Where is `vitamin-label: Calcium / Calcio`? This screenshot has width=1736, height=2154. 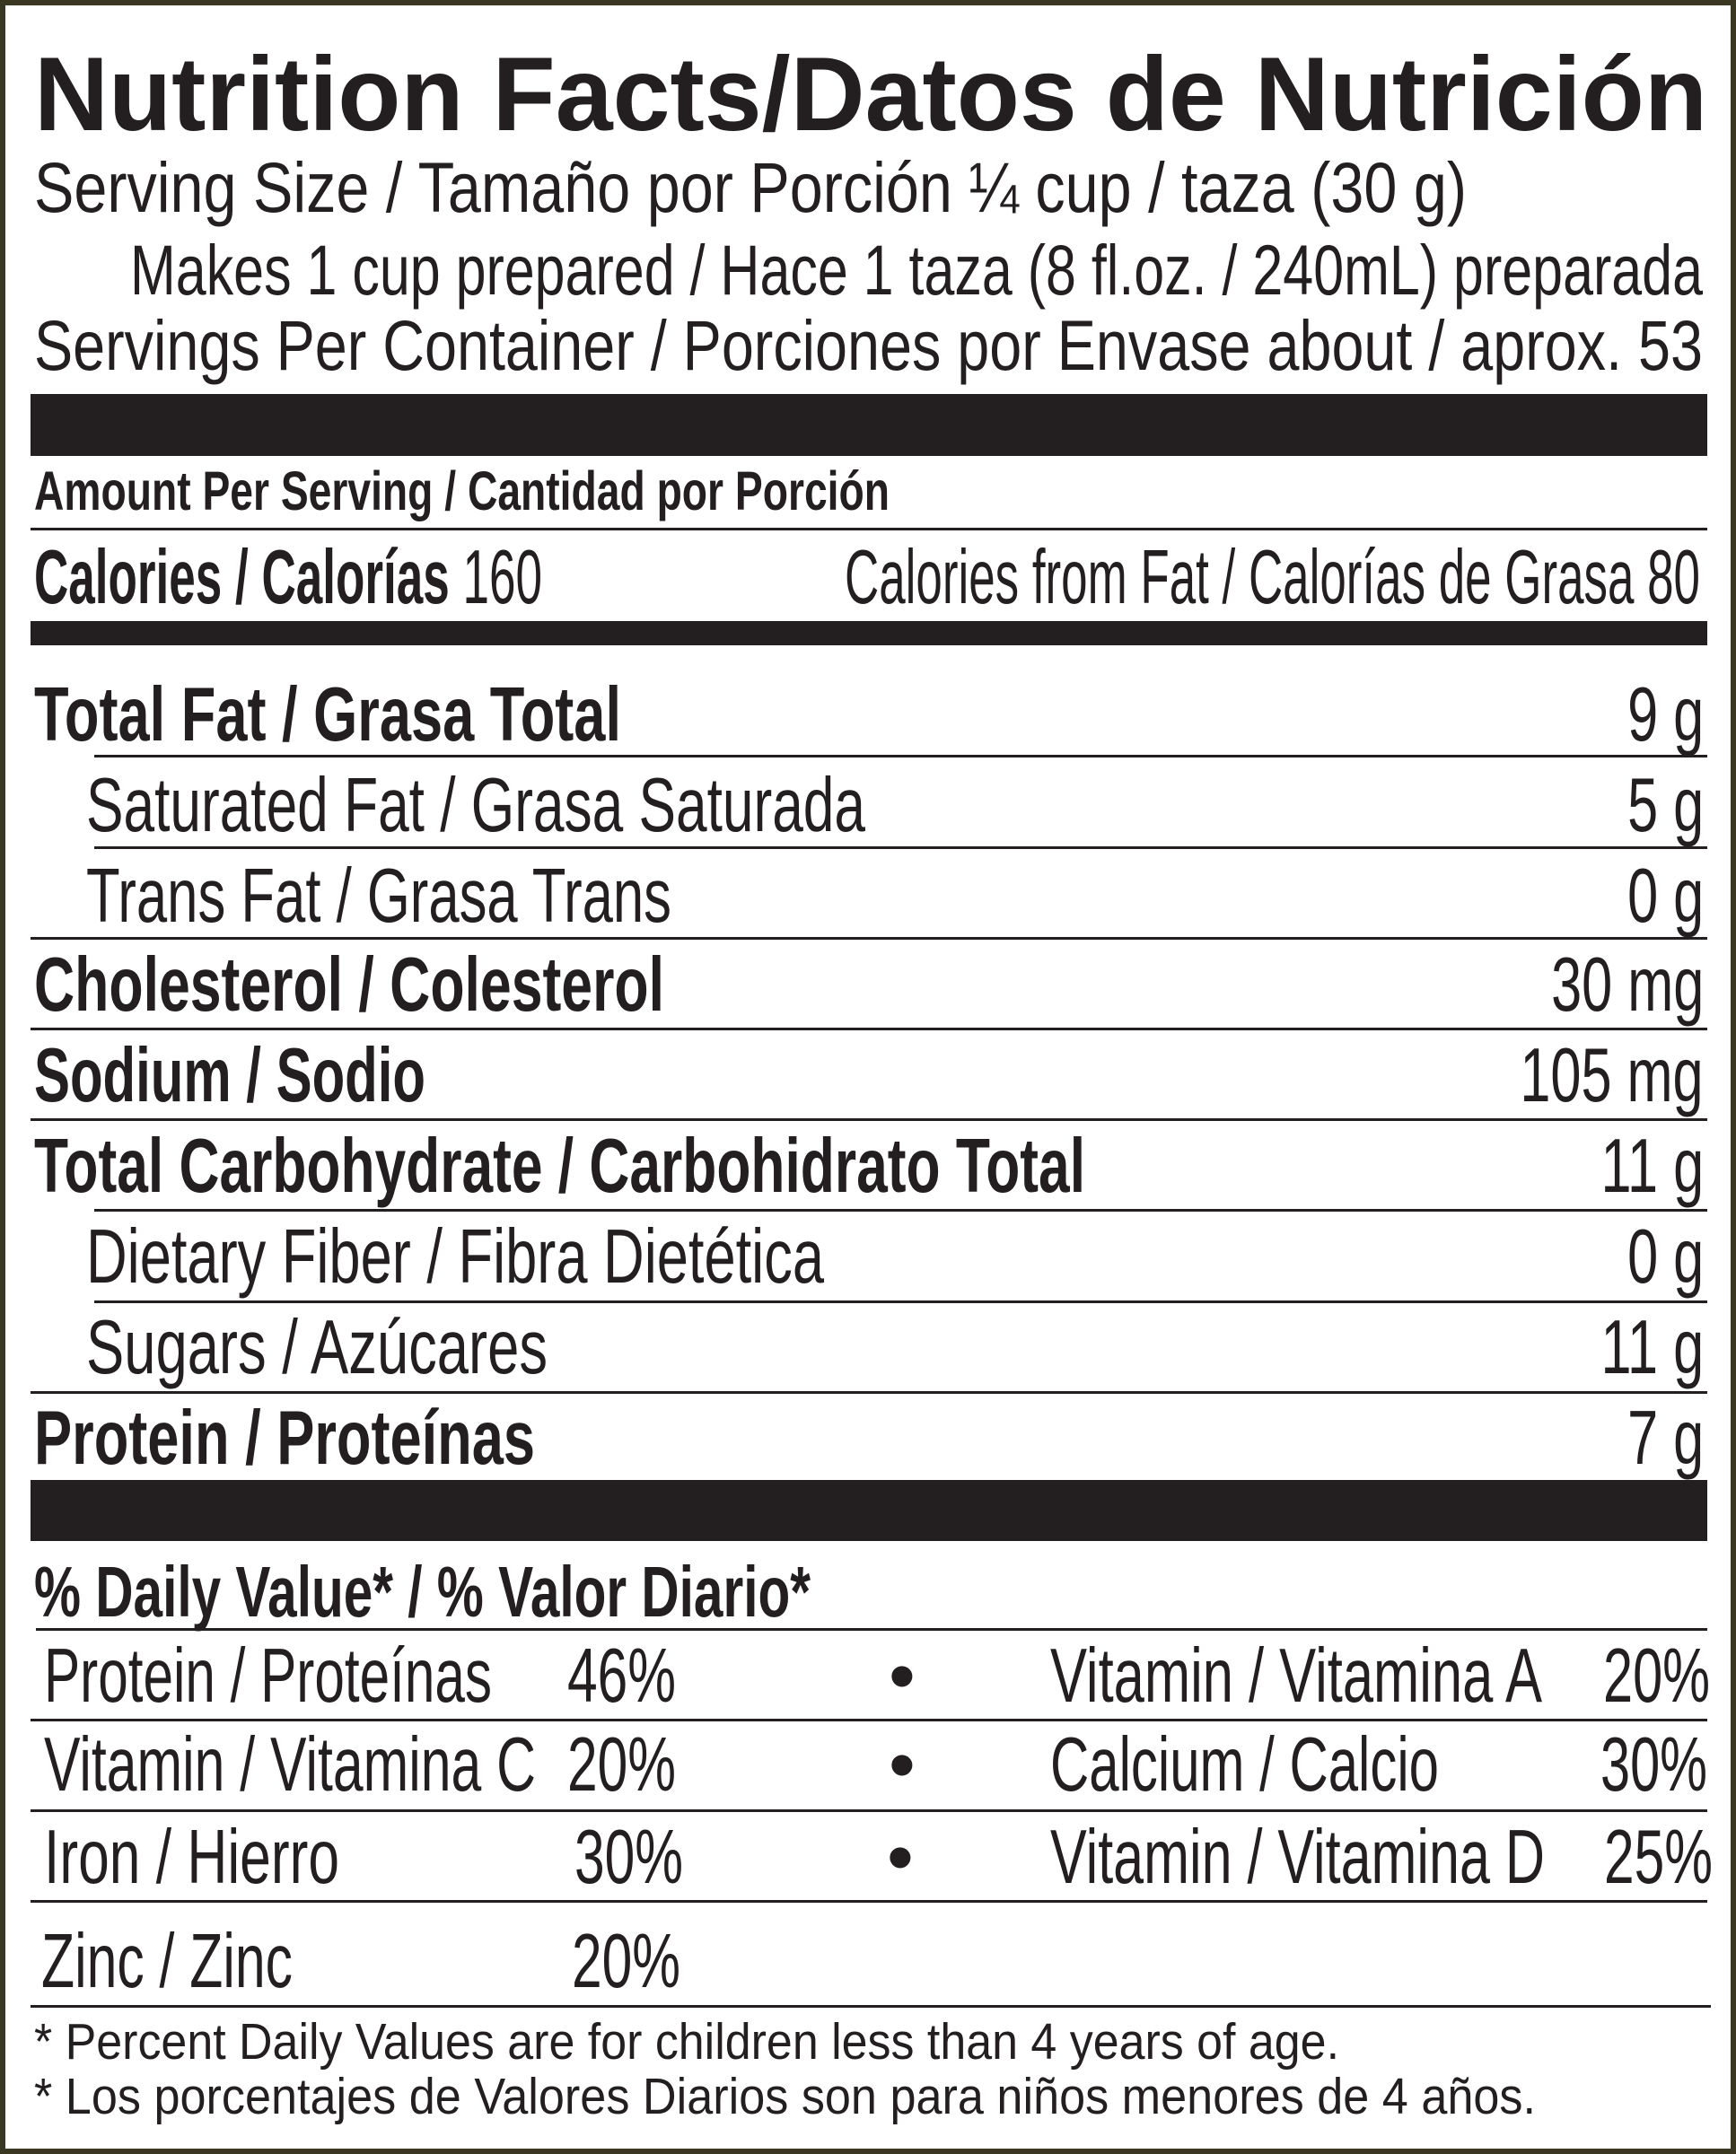
vitamin-label: Calcium / Calcio is located at coordinates (1244, 1765).